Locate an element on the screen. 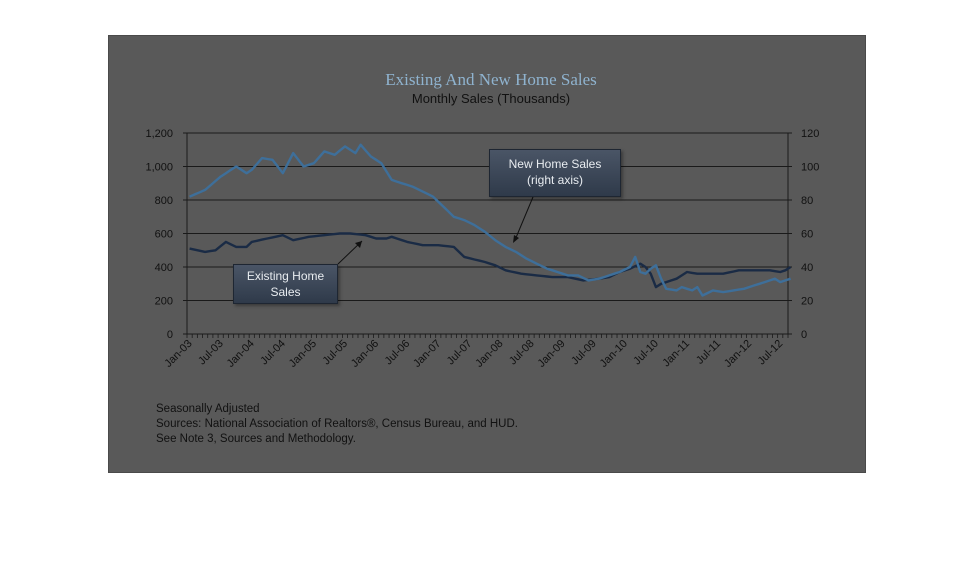 This screenshot has height=568, width=974. new-home-sales-callout: New Home Sales (right axis) is located at coordinates (555, 173).